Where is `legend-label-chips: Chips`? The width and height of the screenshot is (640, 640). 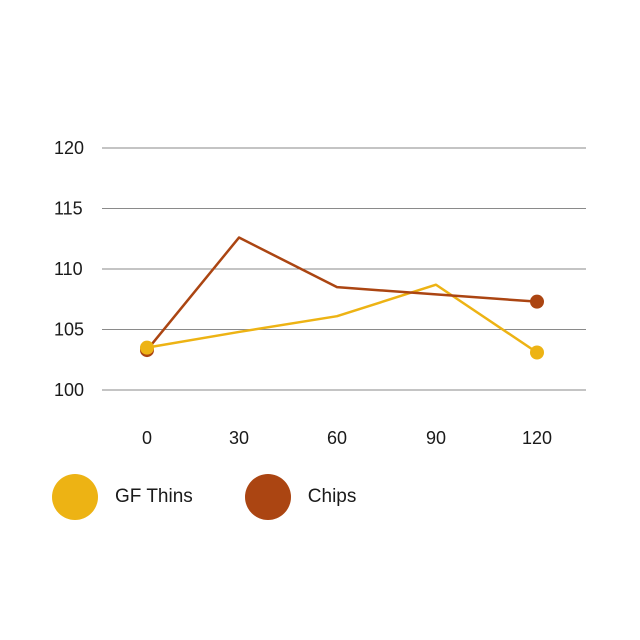 legend-label-chips: Chips is located at coordinates (332, 496).